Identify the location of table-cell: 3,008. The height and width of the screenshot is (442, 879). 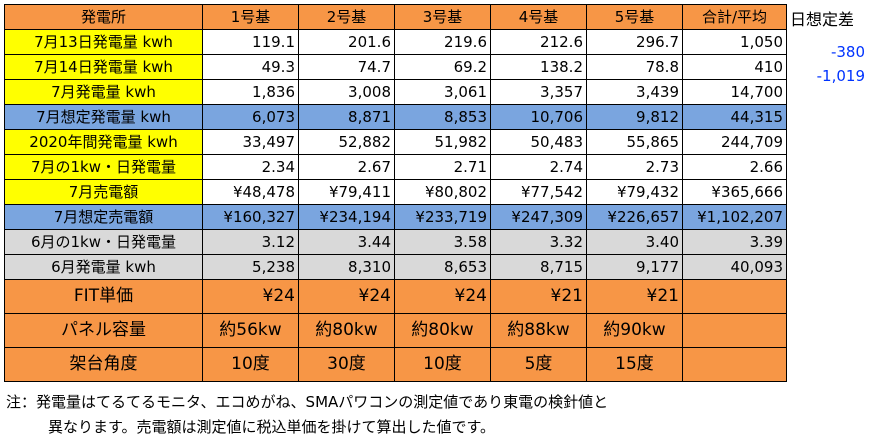
(346, 92).